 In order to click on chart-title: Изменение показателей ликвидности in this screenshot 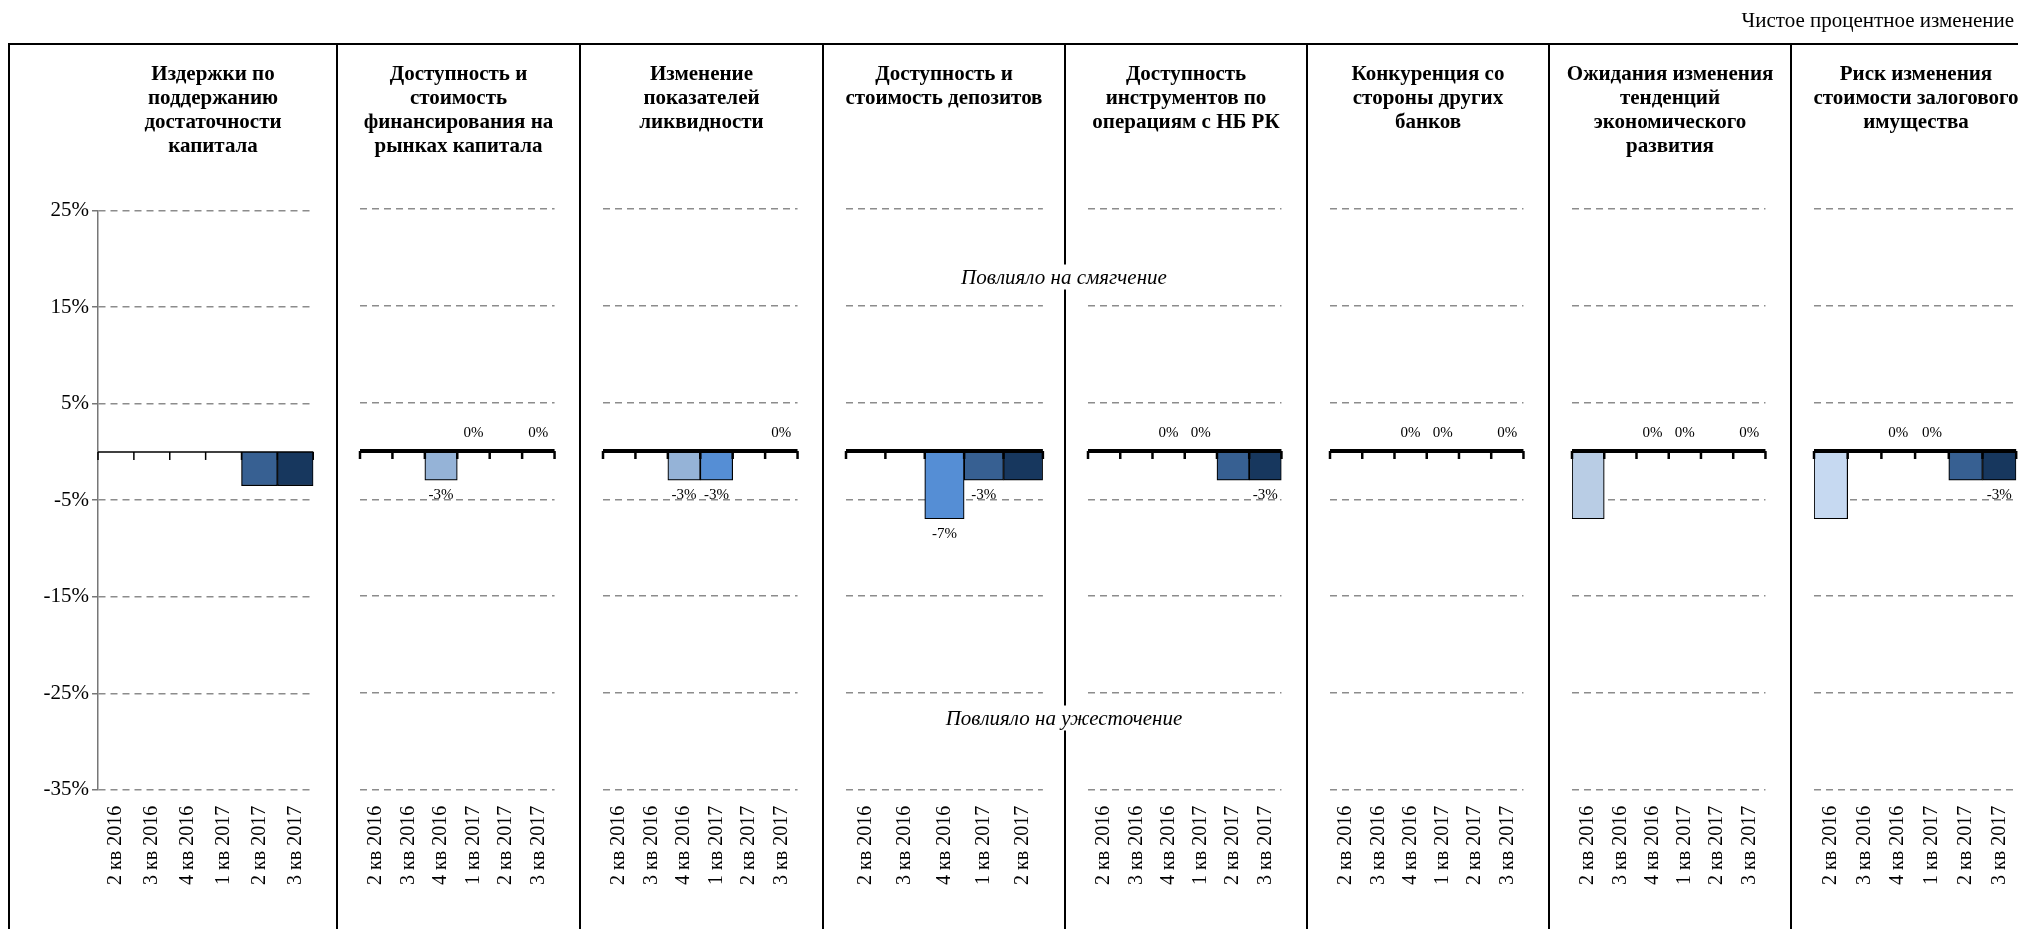, I will do `click(701, 97)`.